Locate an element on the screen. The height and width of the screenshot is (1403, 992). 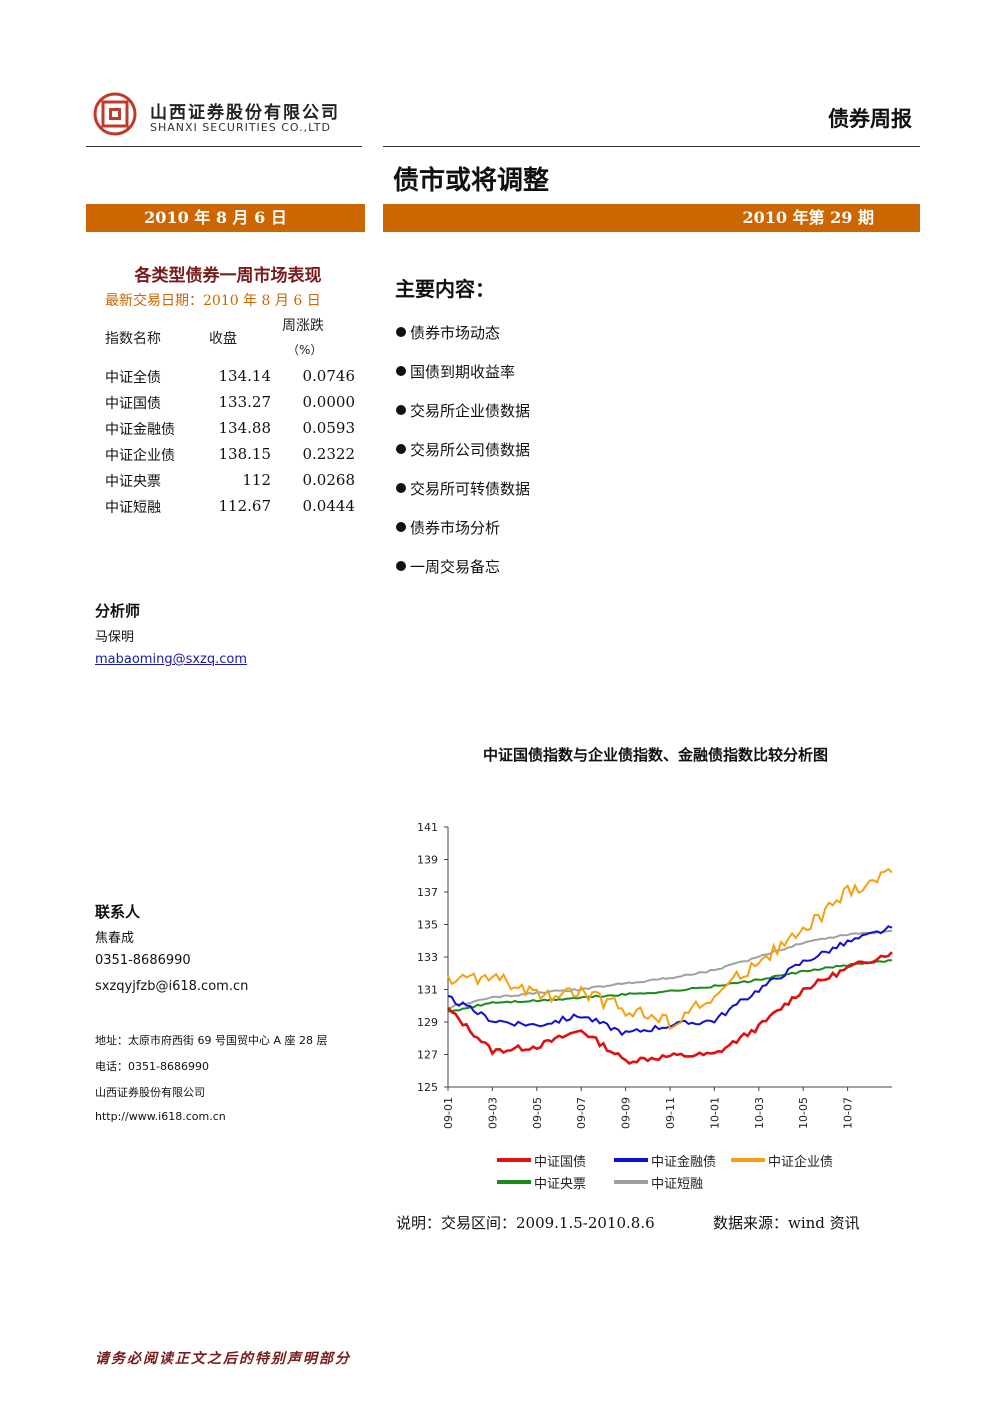
legend-item: 中证短融 is located at coordinates (658, 1182).